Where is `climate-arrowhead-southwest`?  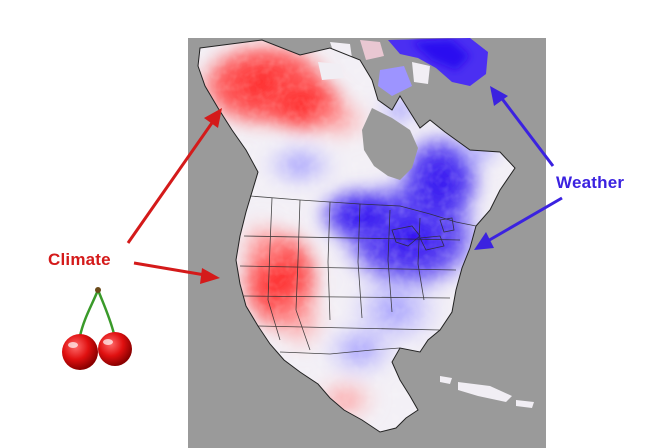
climate-arrowhead-southwest is located at coordinates (210, 276).